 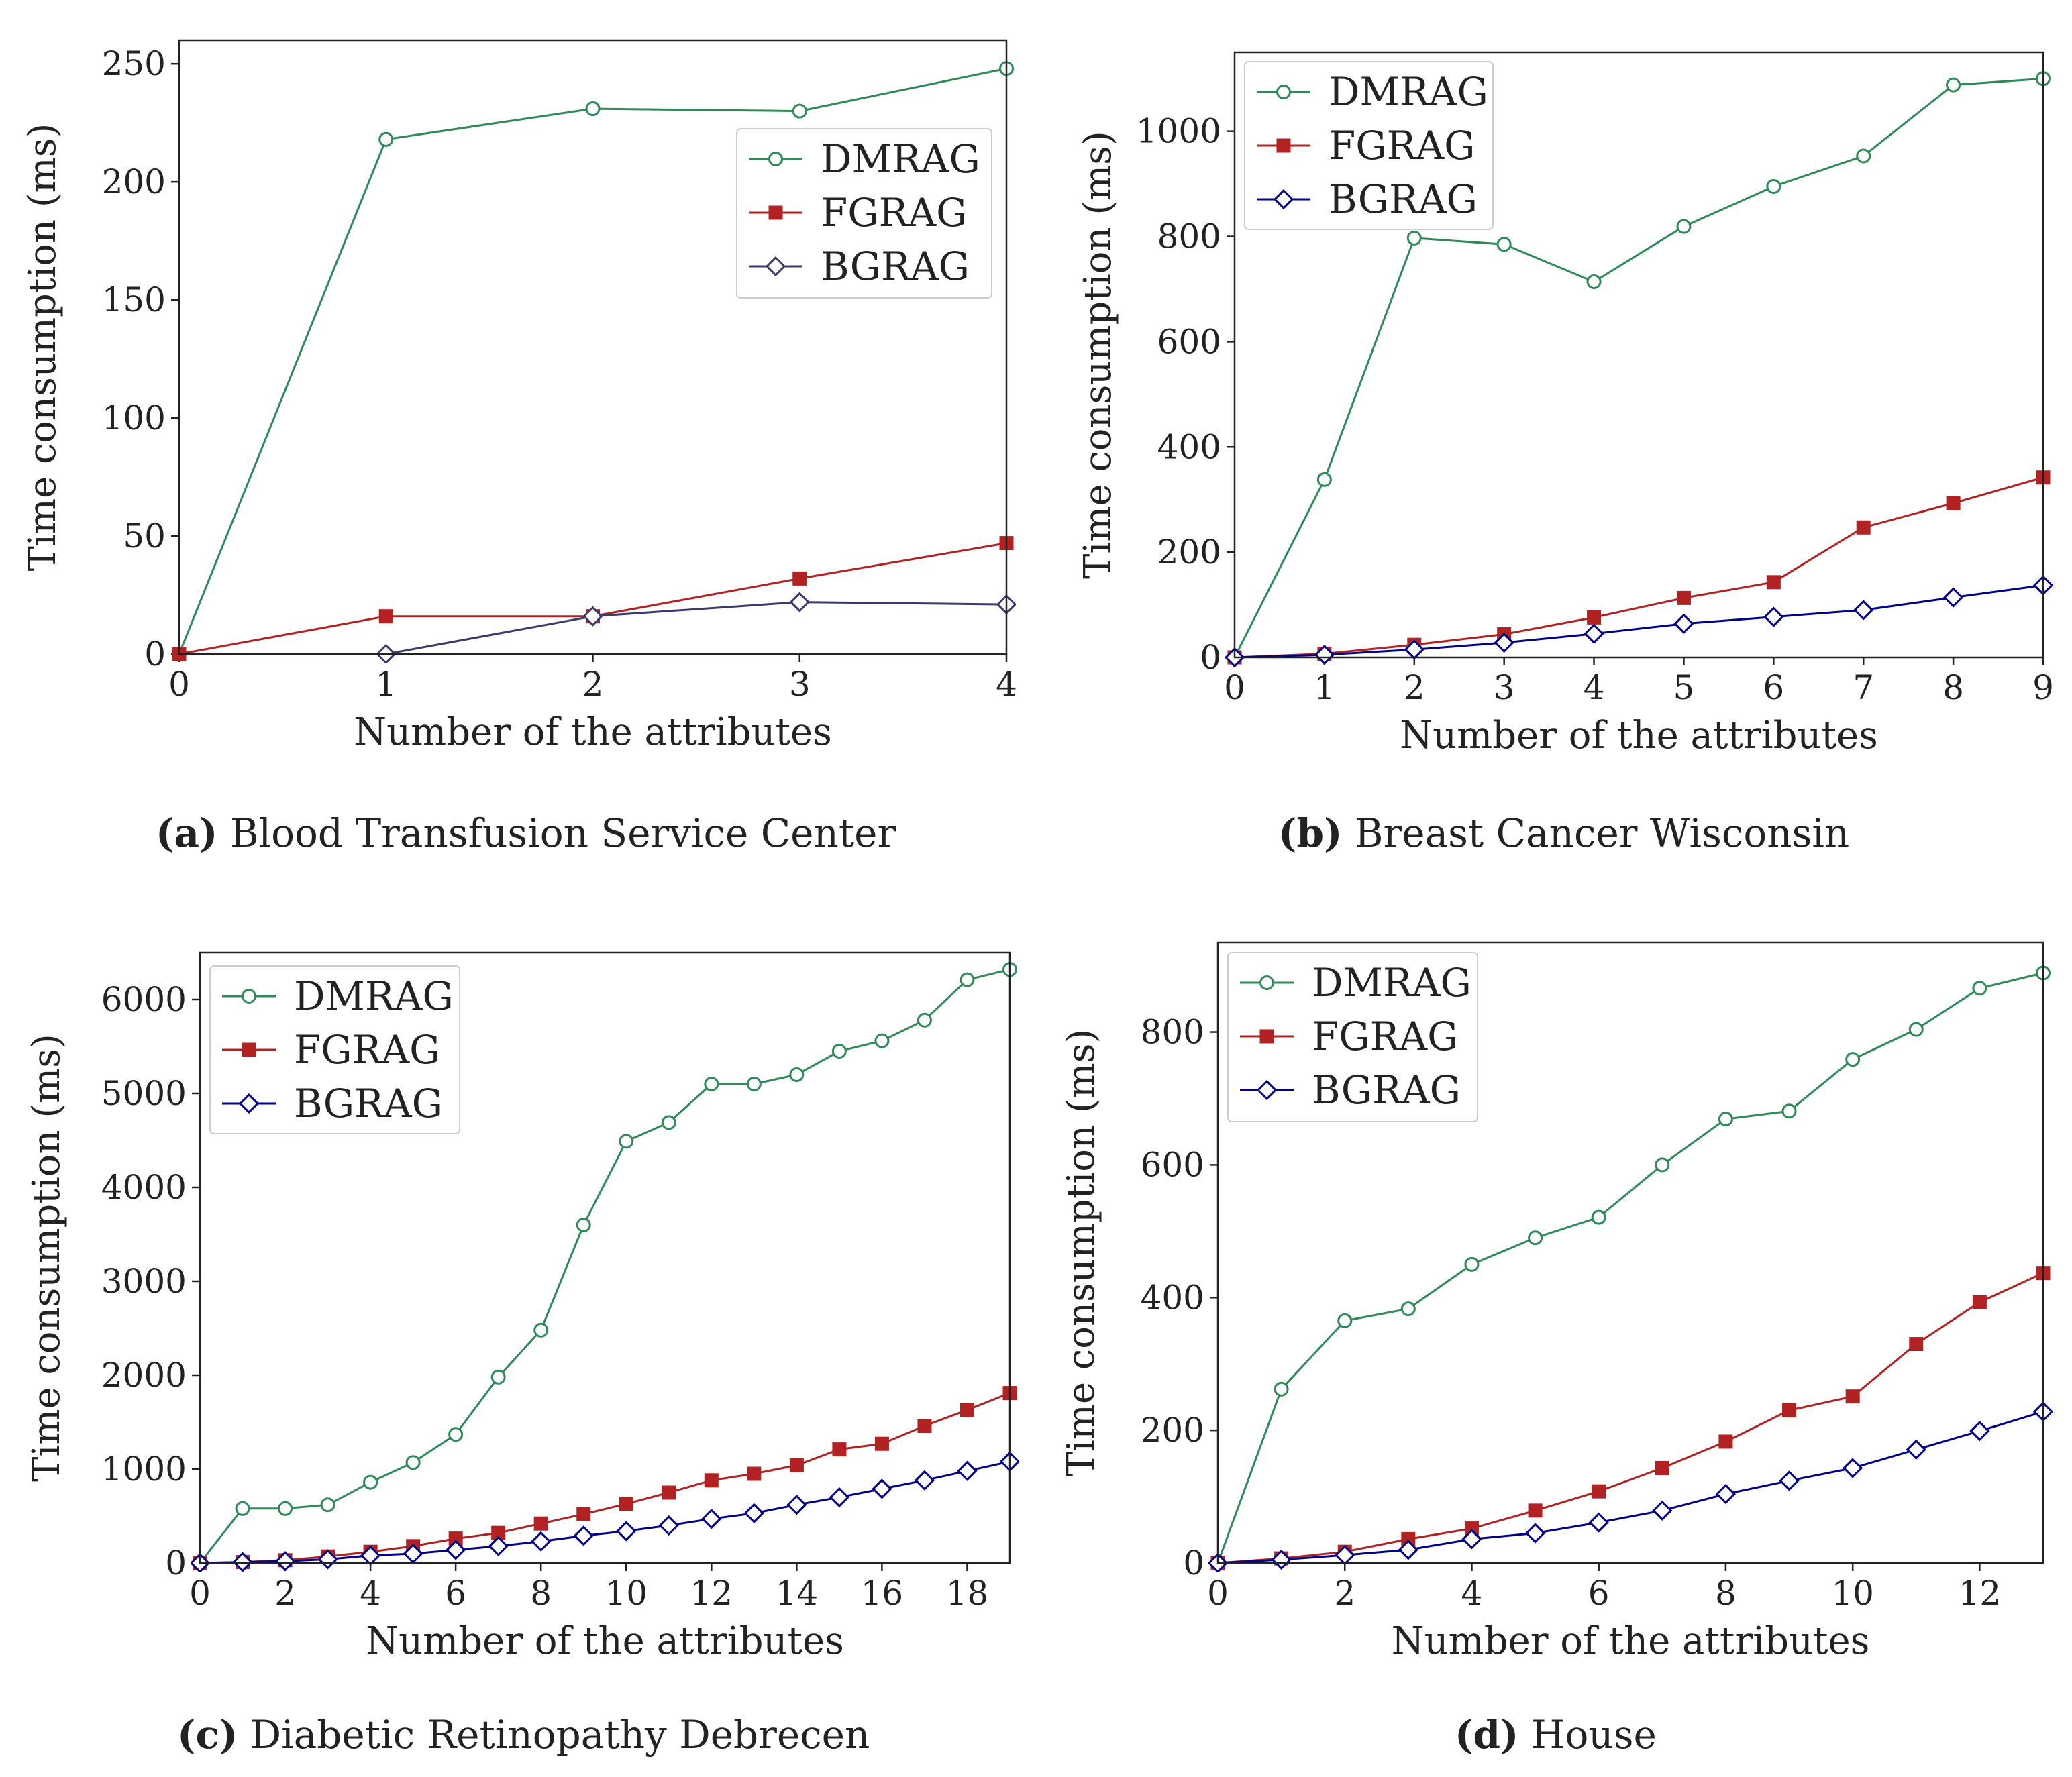 I want to click on y-tick-label: 800, so click(x=1172, y=1032).